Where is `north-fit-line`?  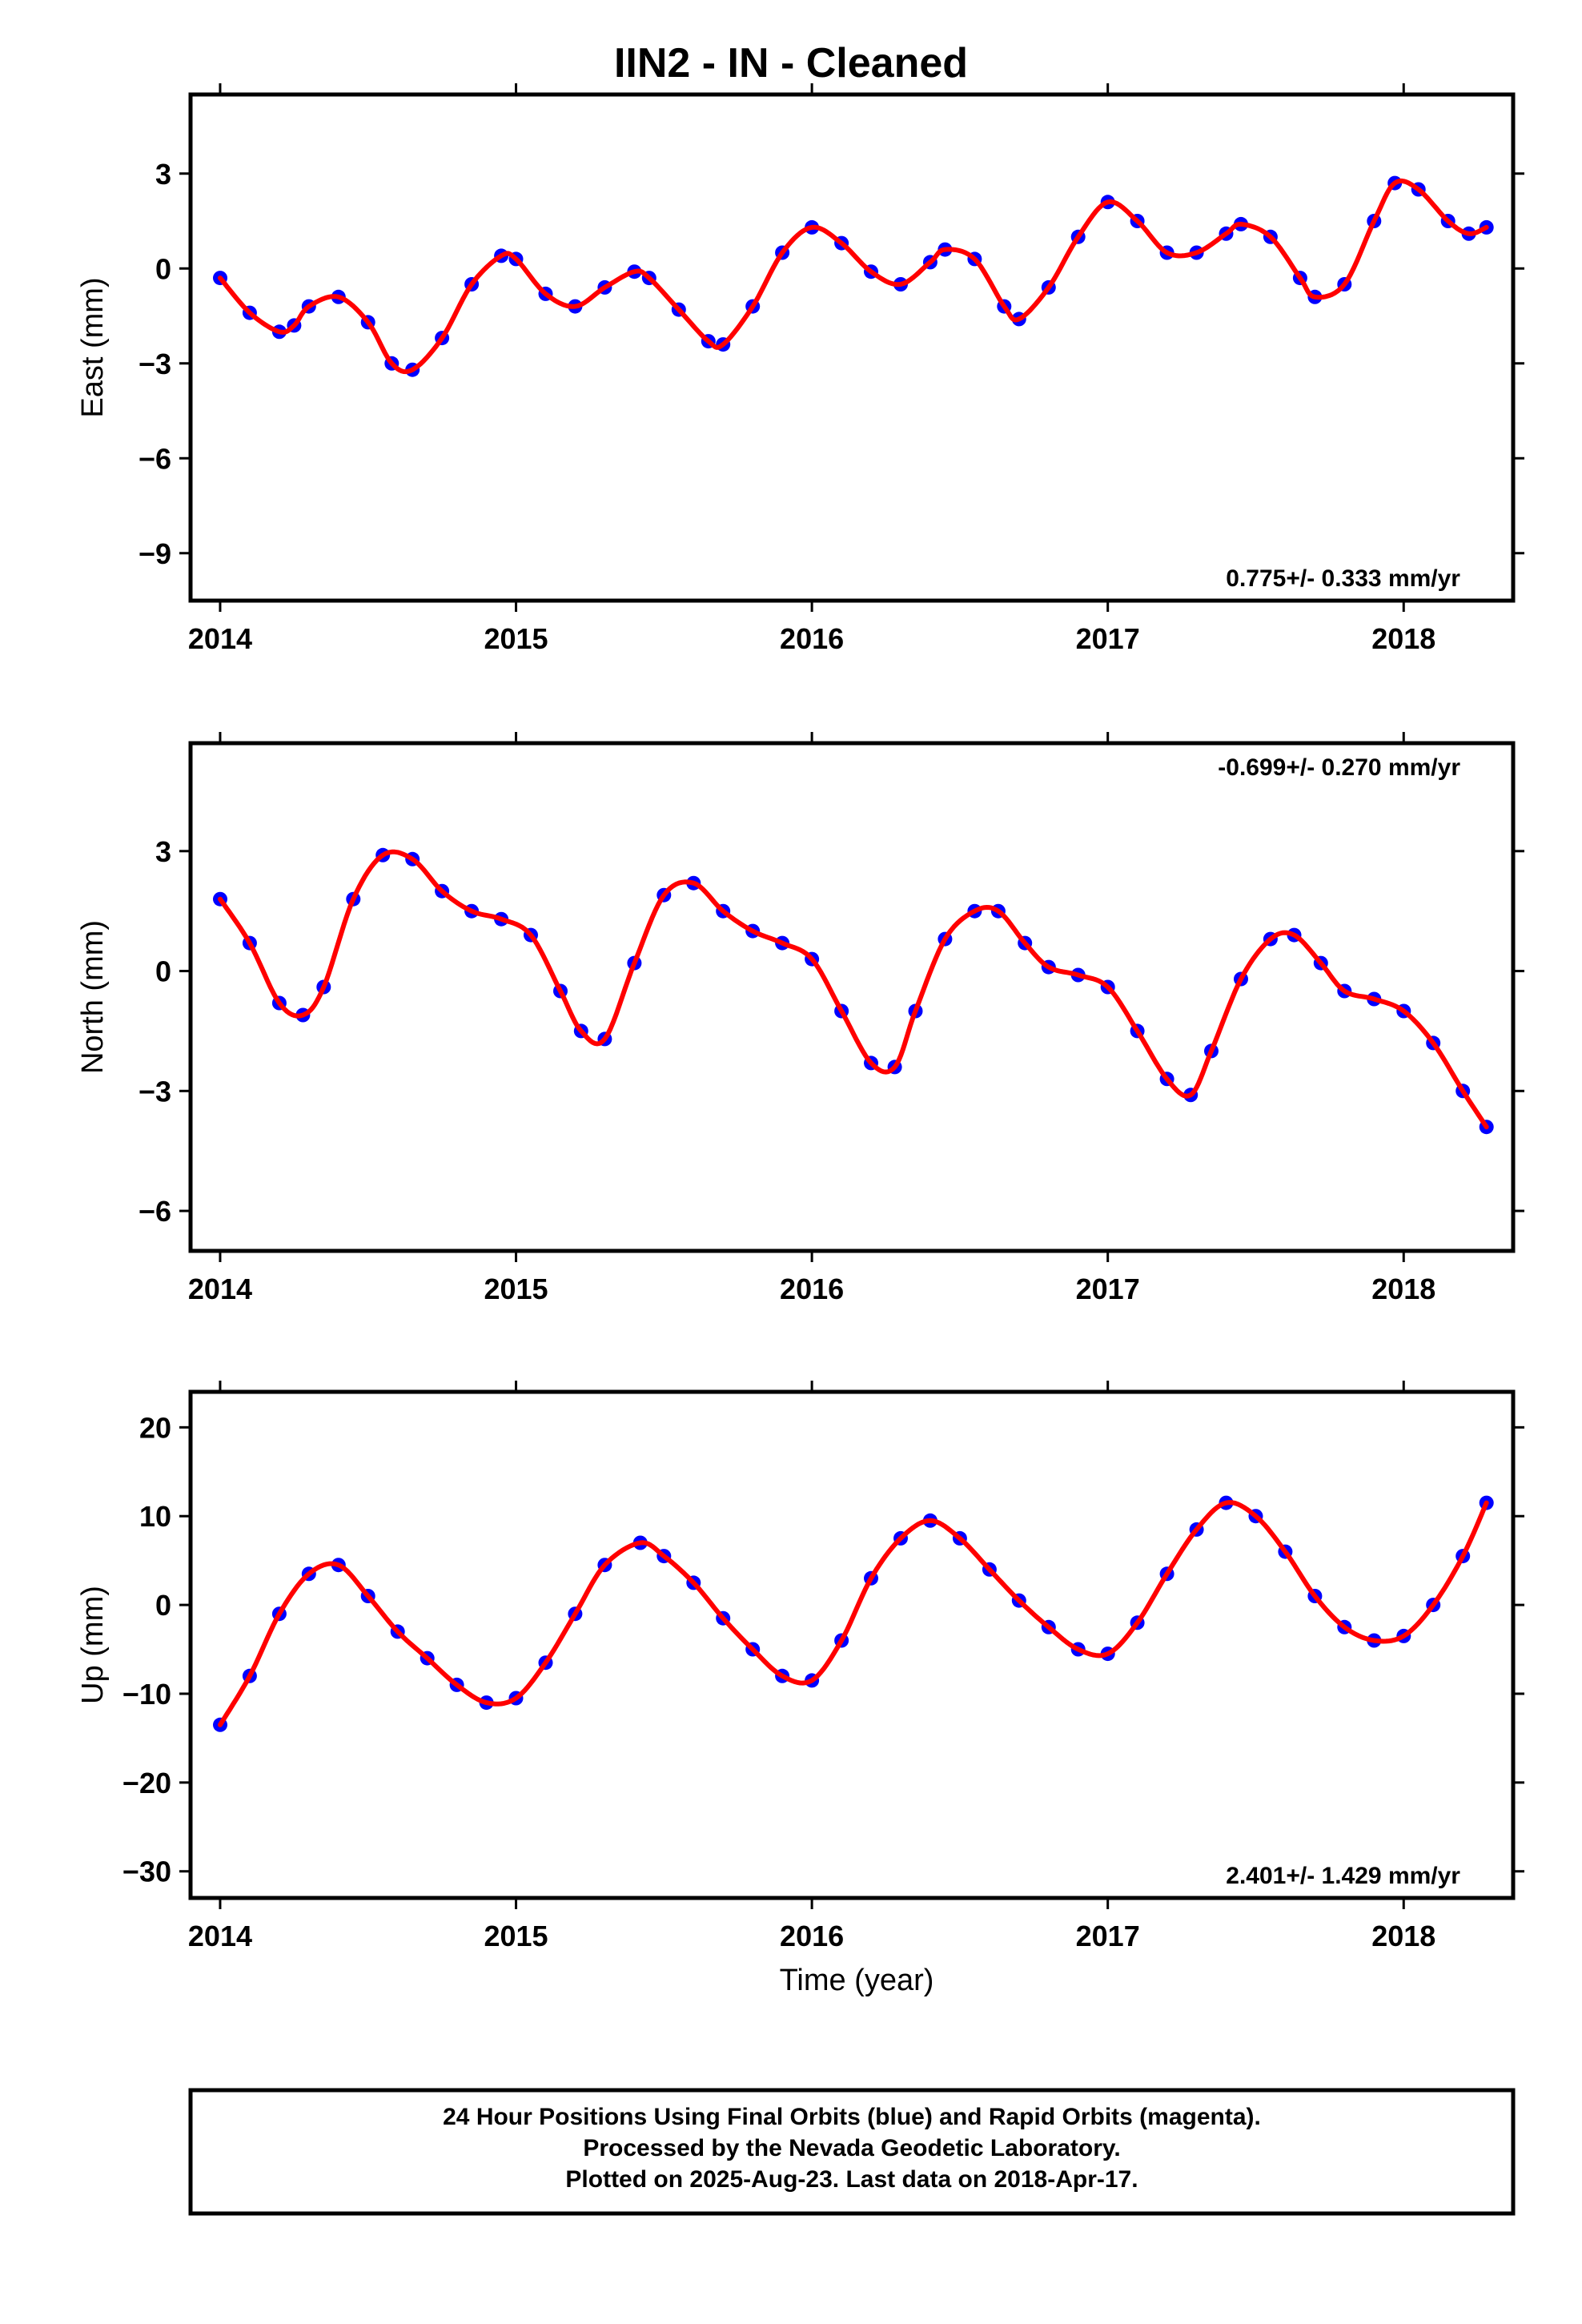 north-fit-line is located at coordinates (853, 989).